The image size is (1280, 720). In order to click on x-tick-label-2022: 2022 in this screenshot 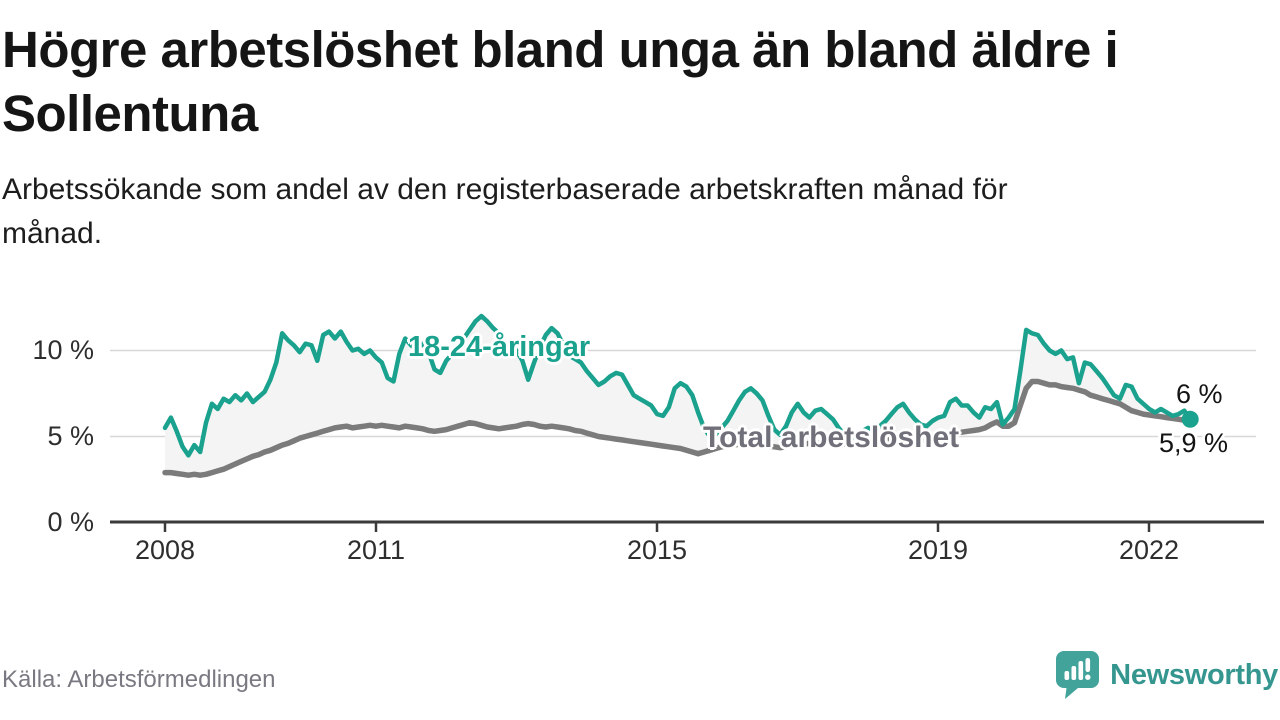, I will do `click(1149, 550)`.